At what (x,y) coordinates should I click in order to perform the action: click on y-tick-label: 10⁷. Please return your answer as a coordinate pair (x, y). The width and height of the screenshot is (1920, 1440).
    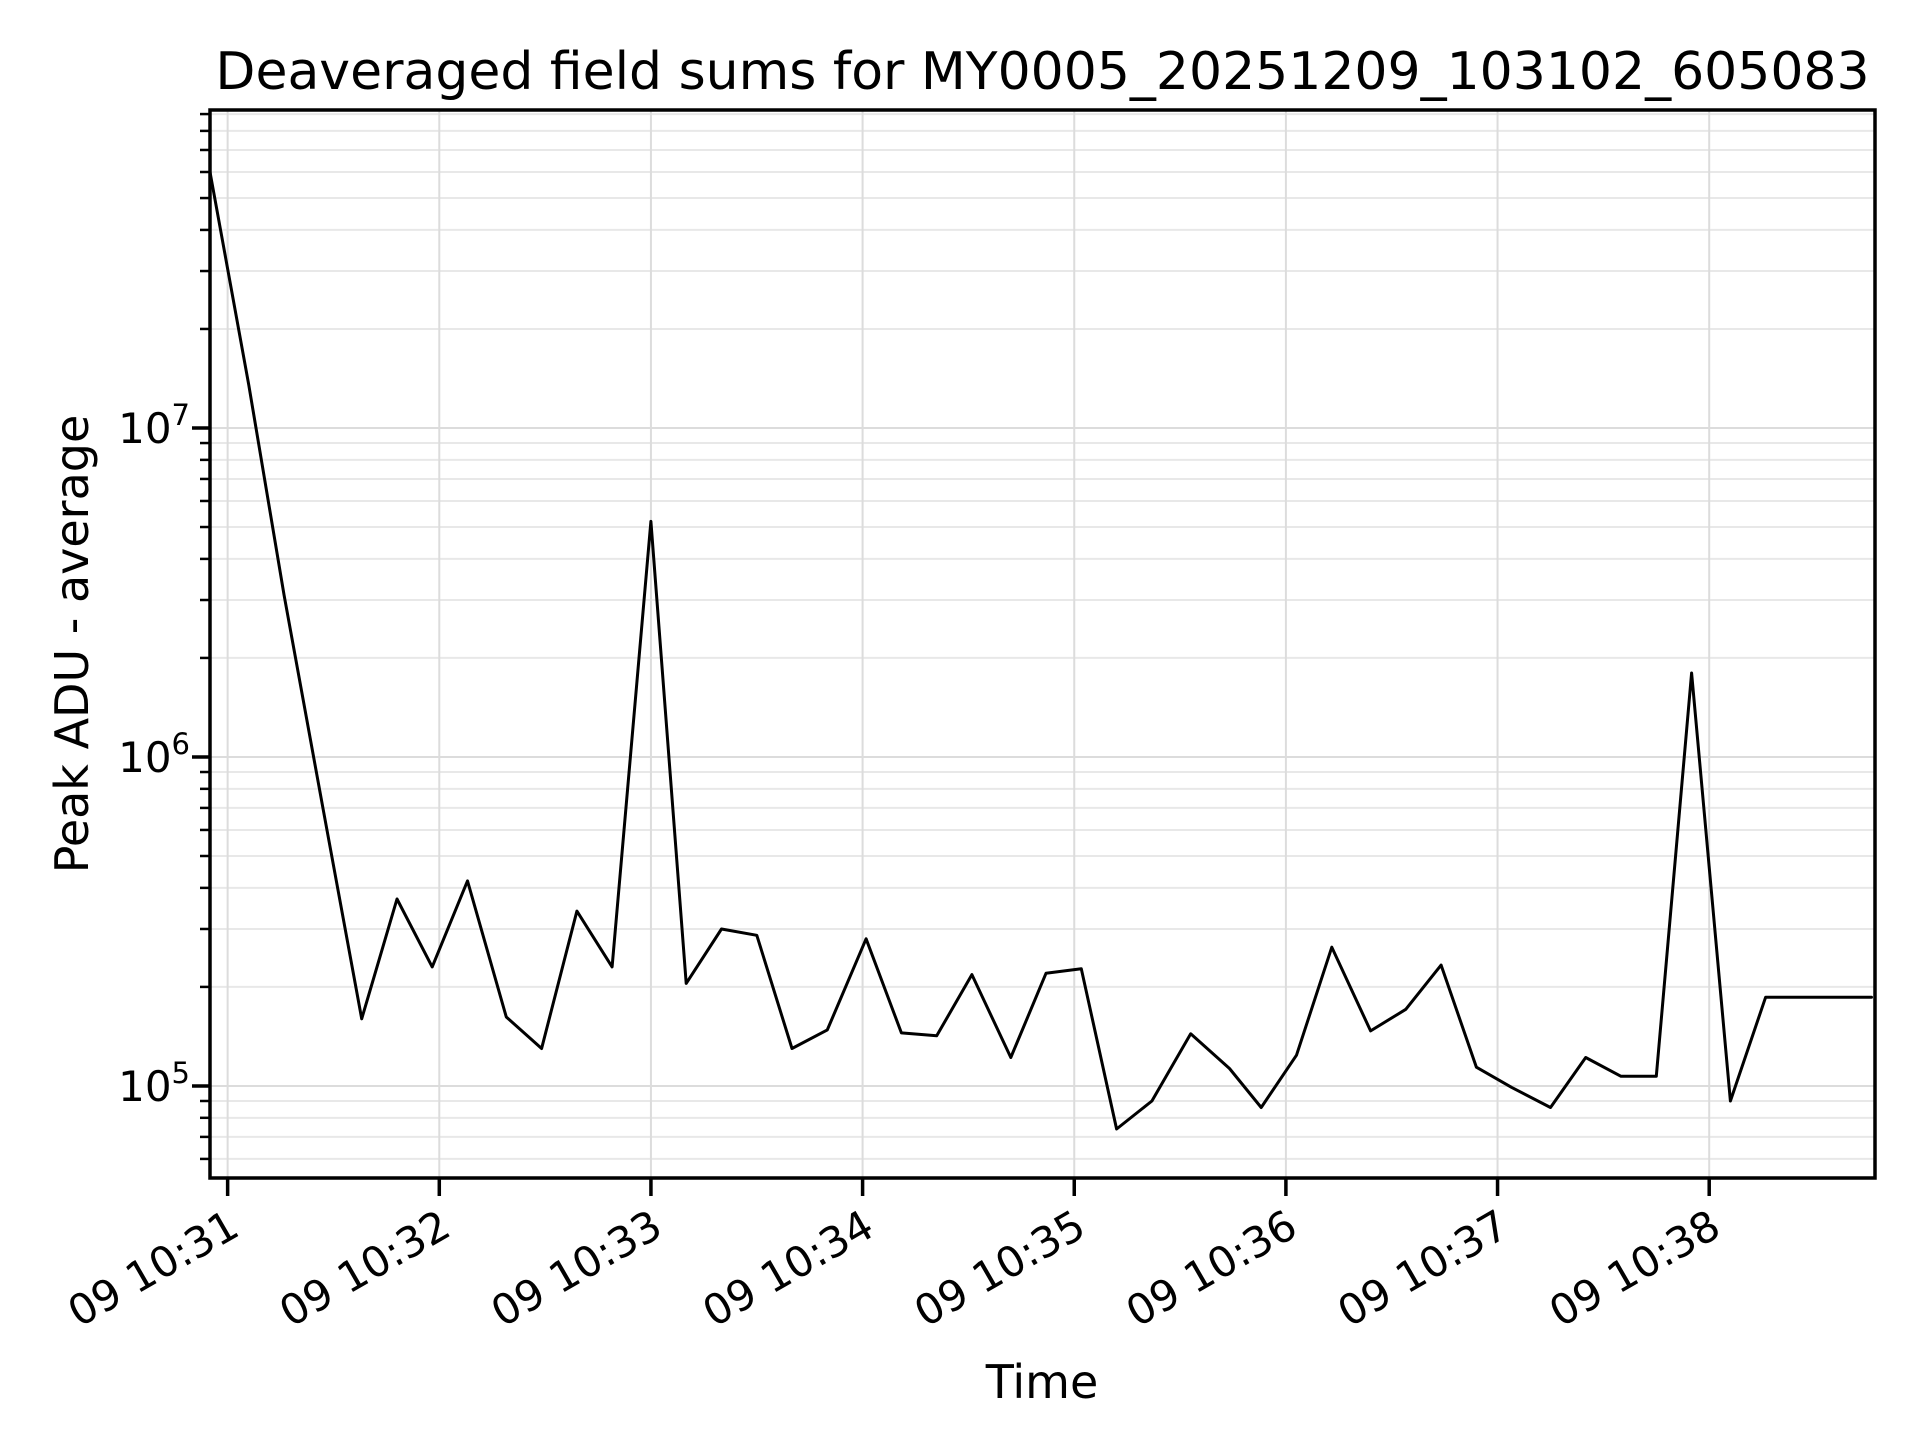
    Looking at the image, I should click on (154, 425).